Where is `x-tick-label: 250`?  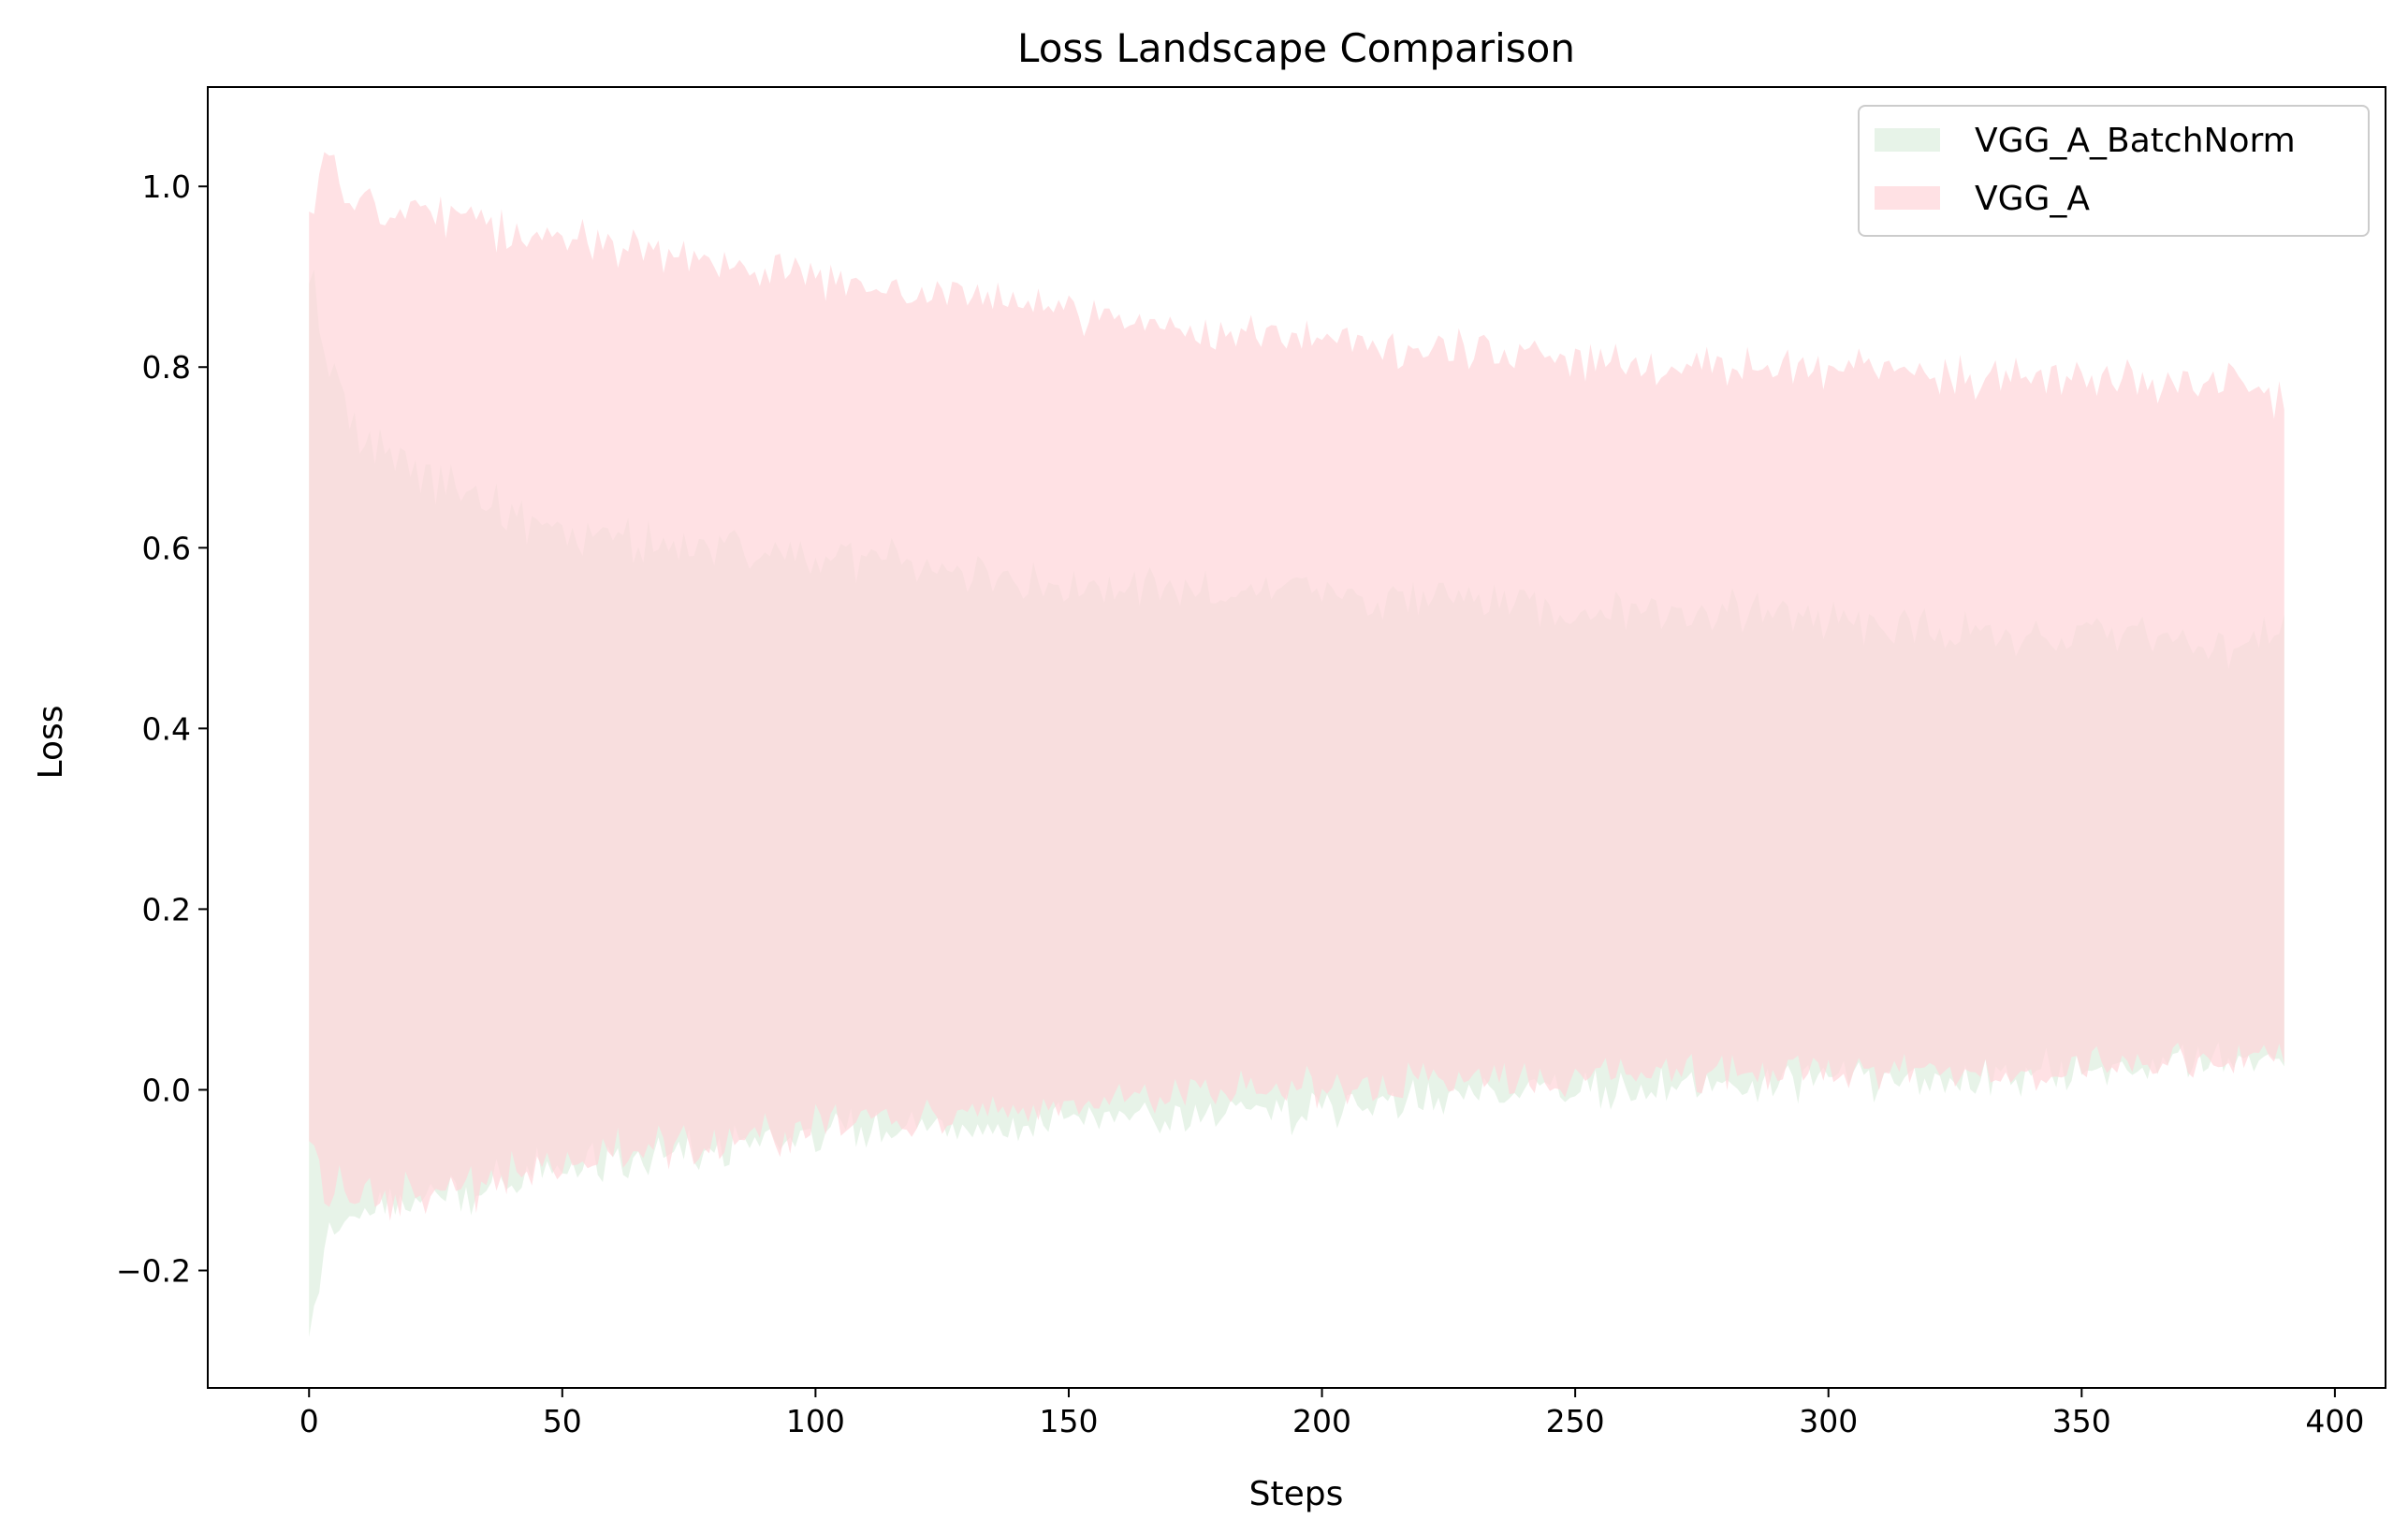 x-tick-label: 250 is located at coordinates (1575, 1421).